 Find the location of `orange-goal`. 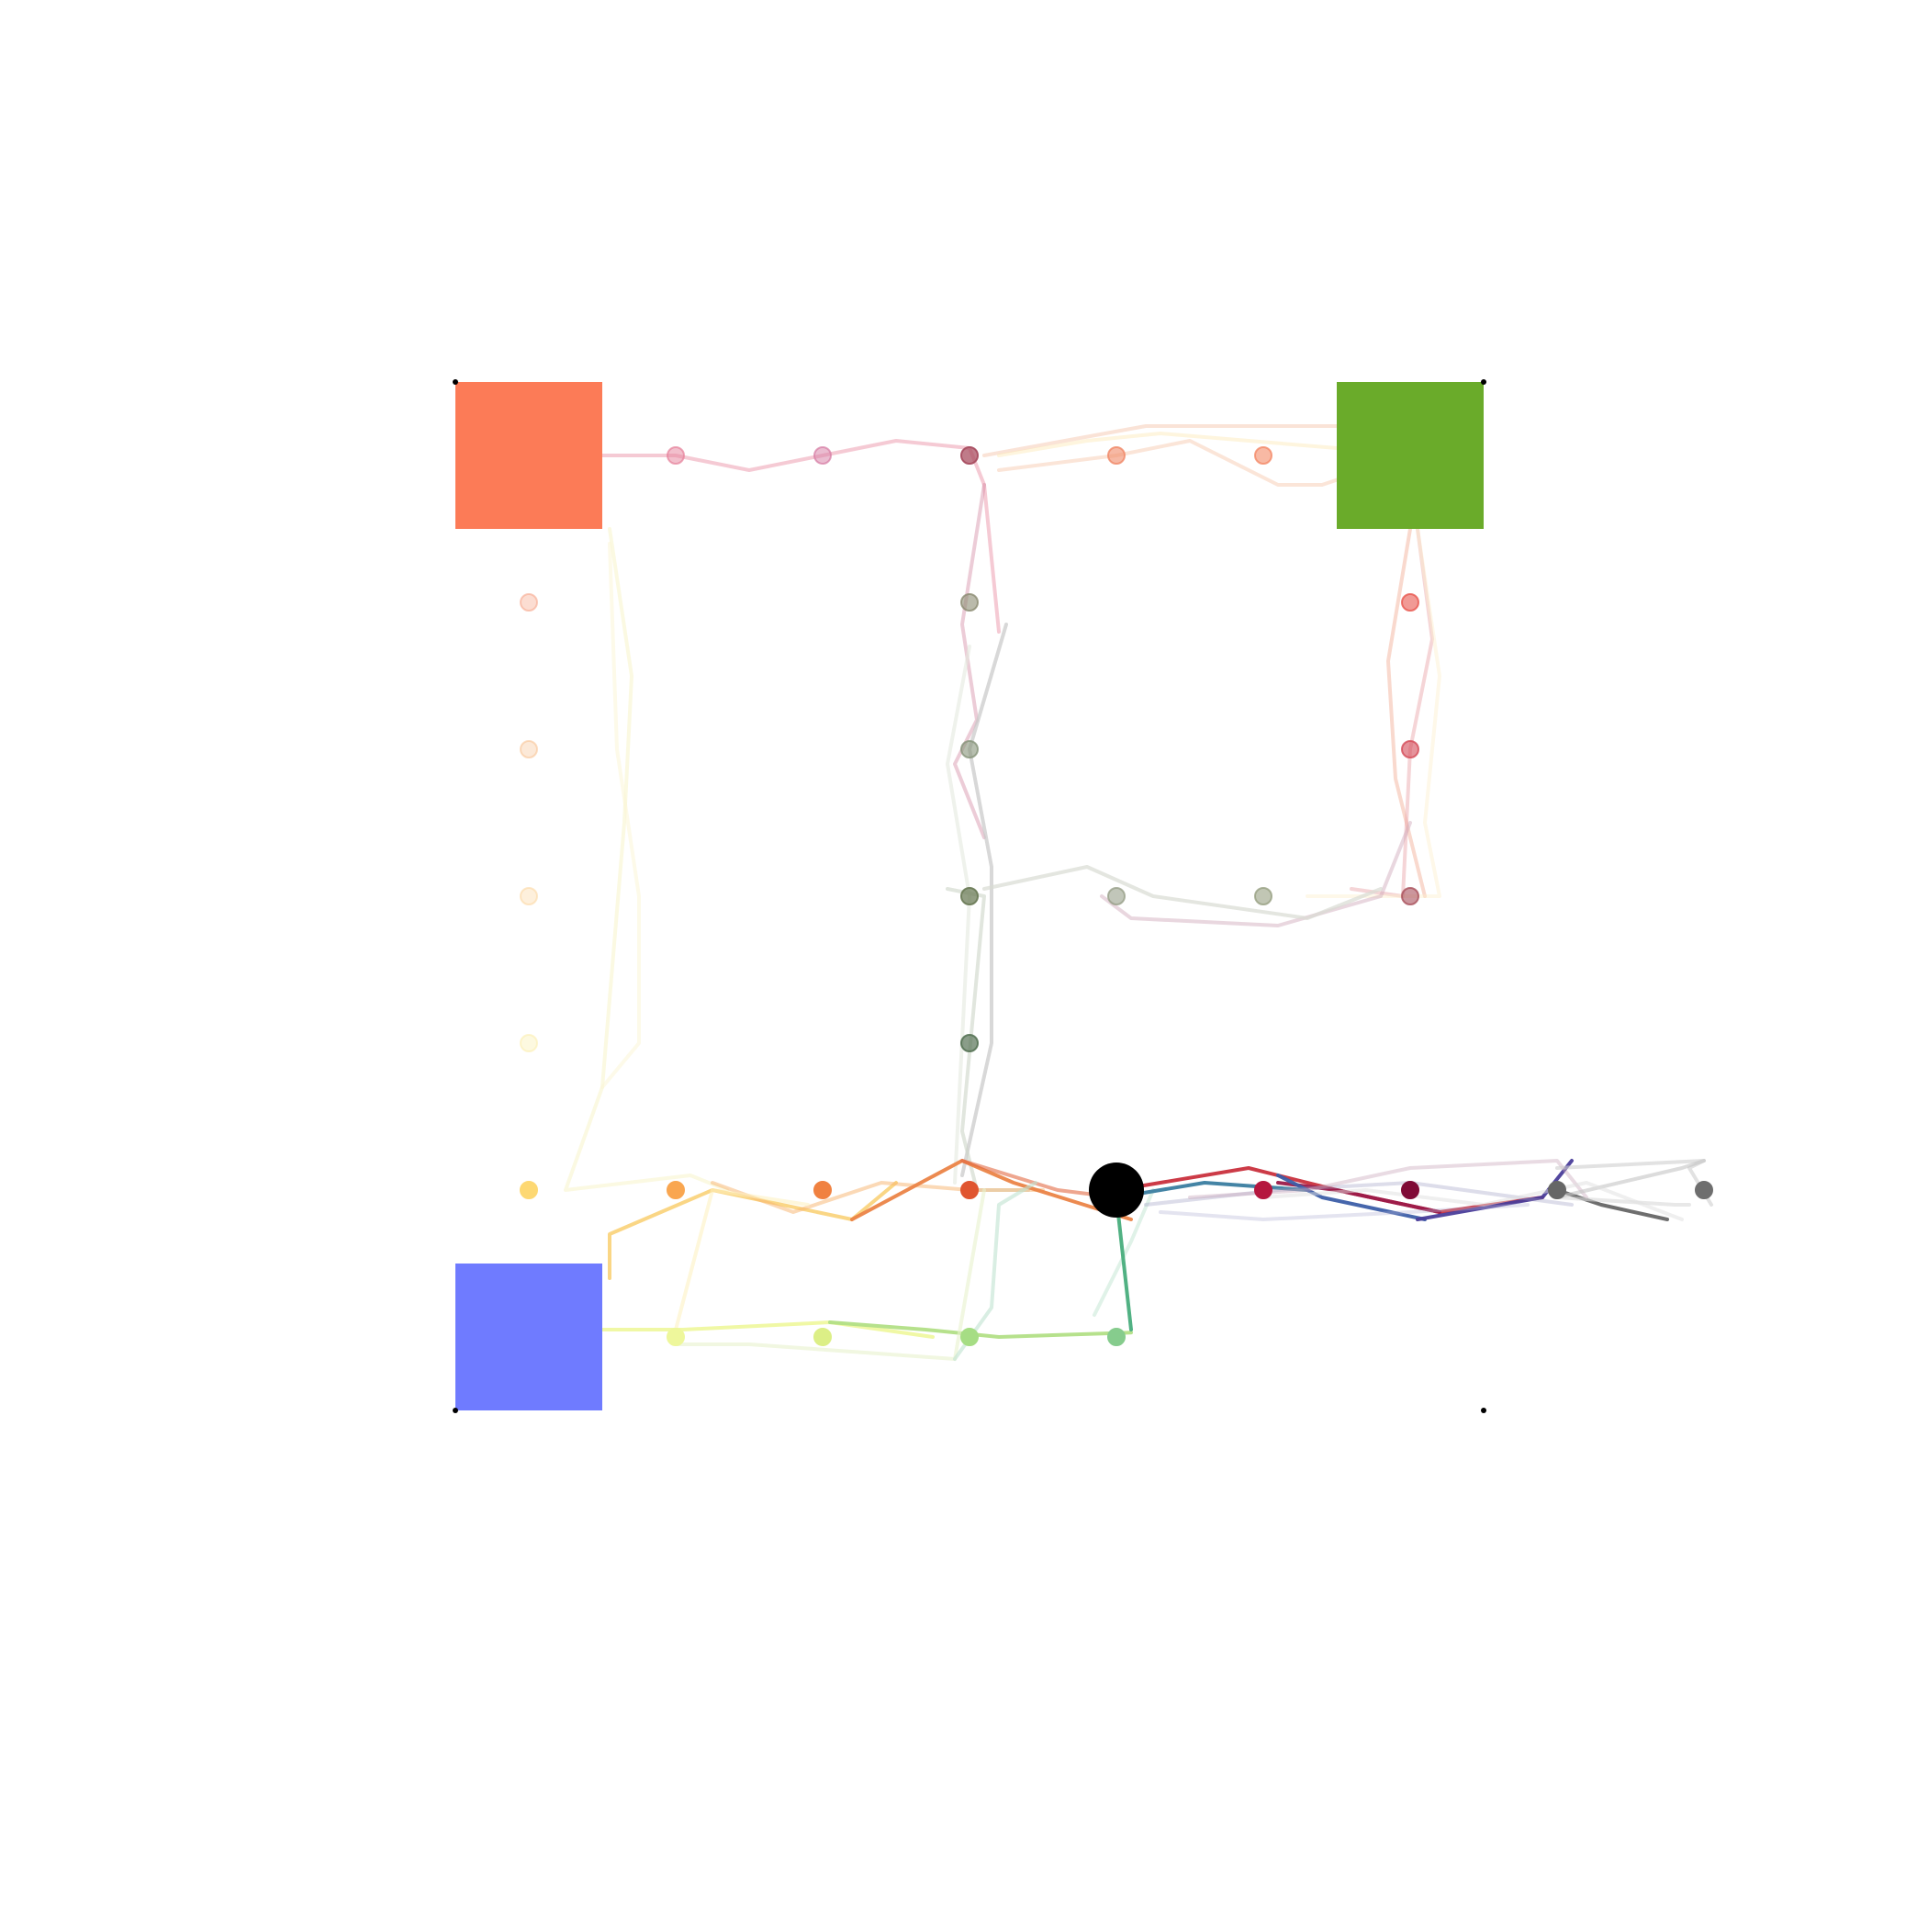

orange-goal is located at coordinates (528, 455).